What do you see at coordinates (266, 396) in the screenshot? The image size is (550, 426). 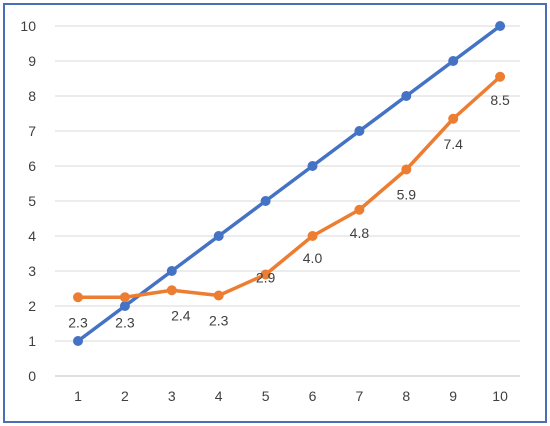 I see `x-tick-label: 5` at bounding box center [266, 396].